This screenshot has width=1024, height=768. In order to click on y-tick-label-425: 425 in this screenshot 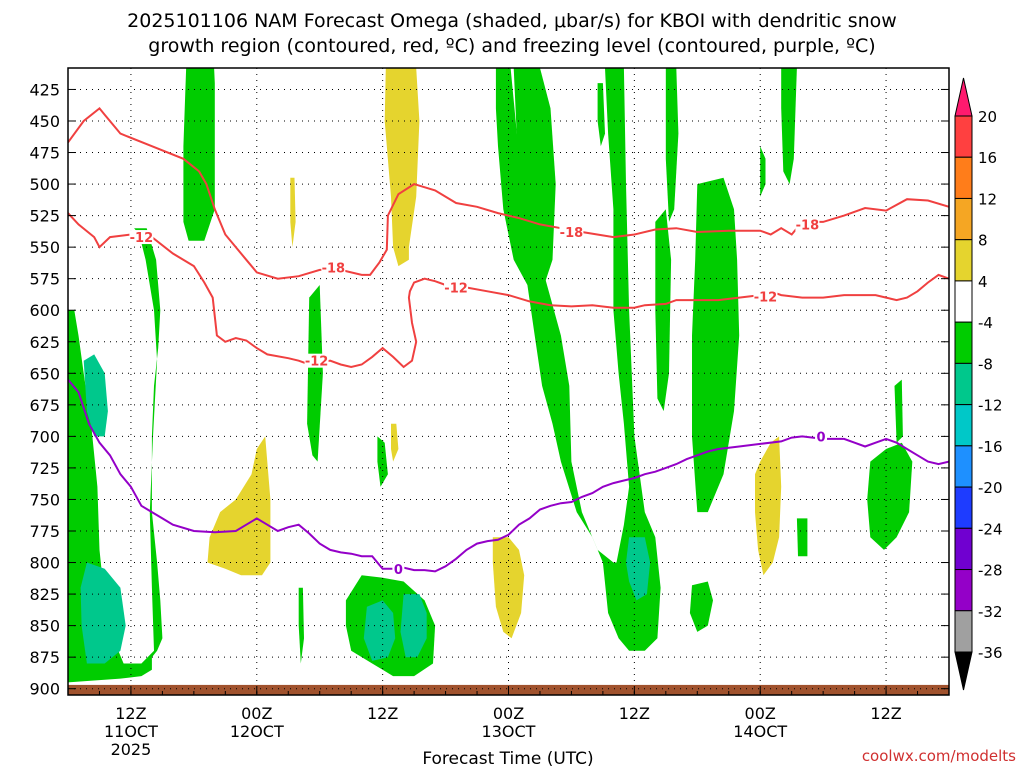, I will do `click(44, 89)`.